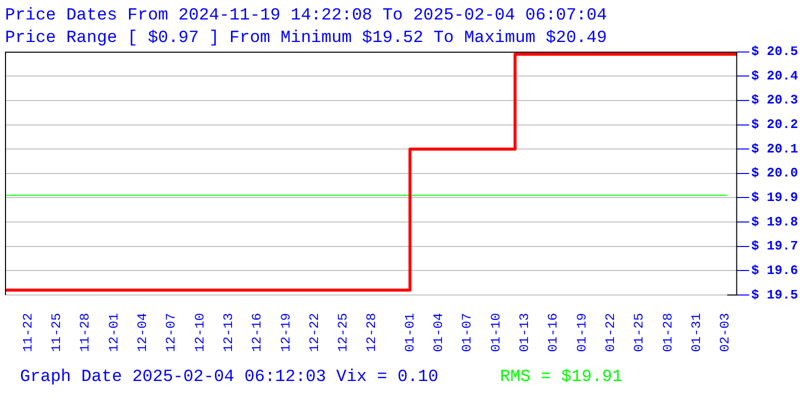 The width and height of the screenshot is (800, 400). Describe the element at coordinates (639, 332) in the screenshot. I see `x-tick-label: 01-25` at that location.